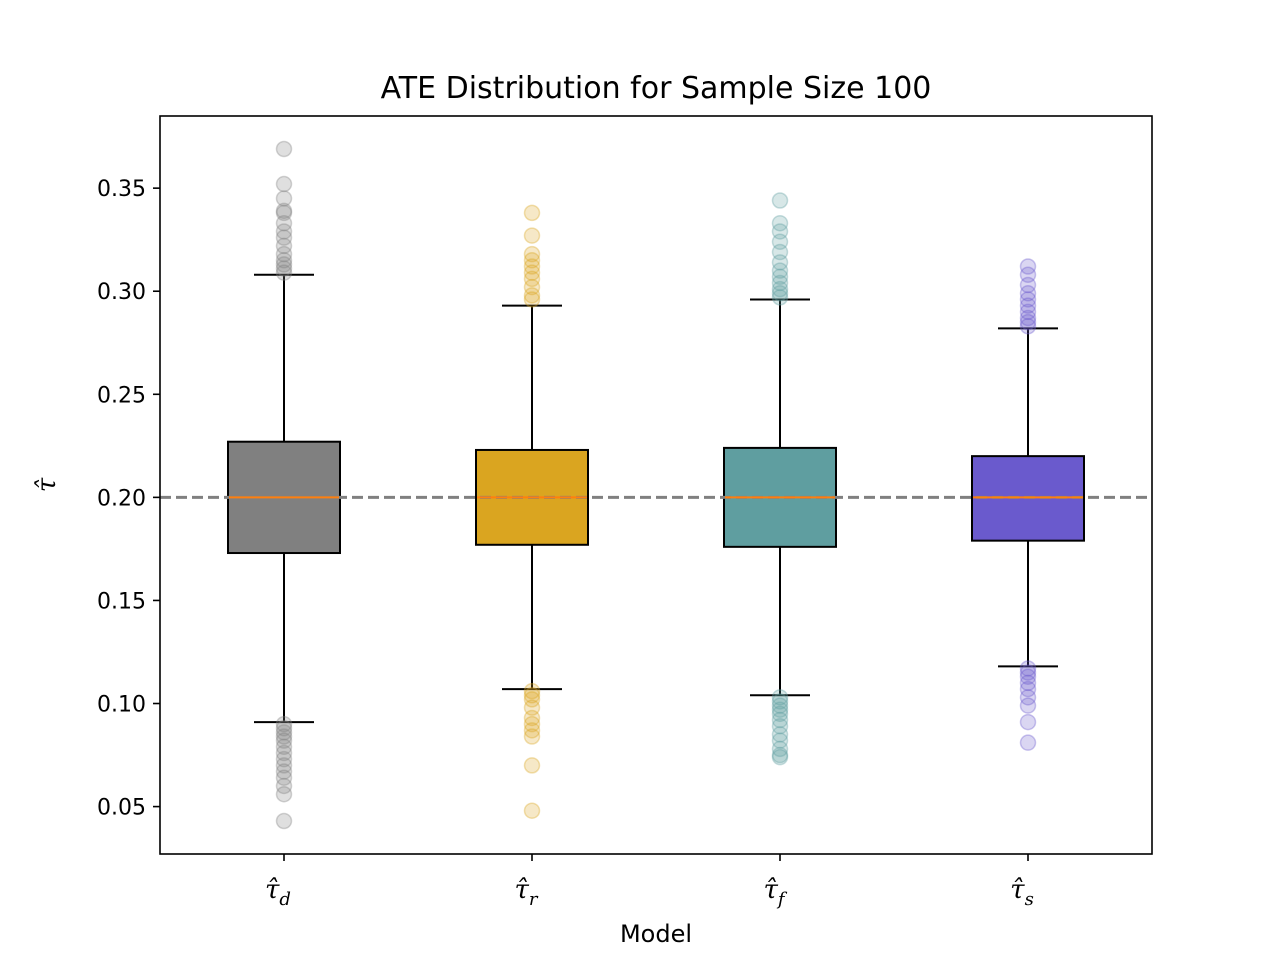 This screenshot has height=960, width=1280. What do you see at coordinates (121, 601) in the screenshot?
I see `y-tick-label: 0.15` at bounding box center [121, 601].